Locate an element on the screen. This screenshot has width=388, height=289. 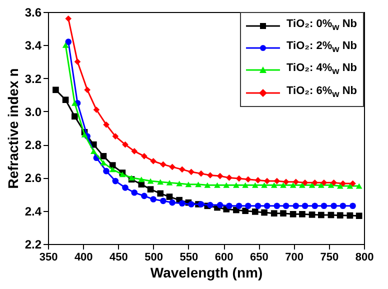
y-tick-label: 2.2 is located at coordinates (33, 245).